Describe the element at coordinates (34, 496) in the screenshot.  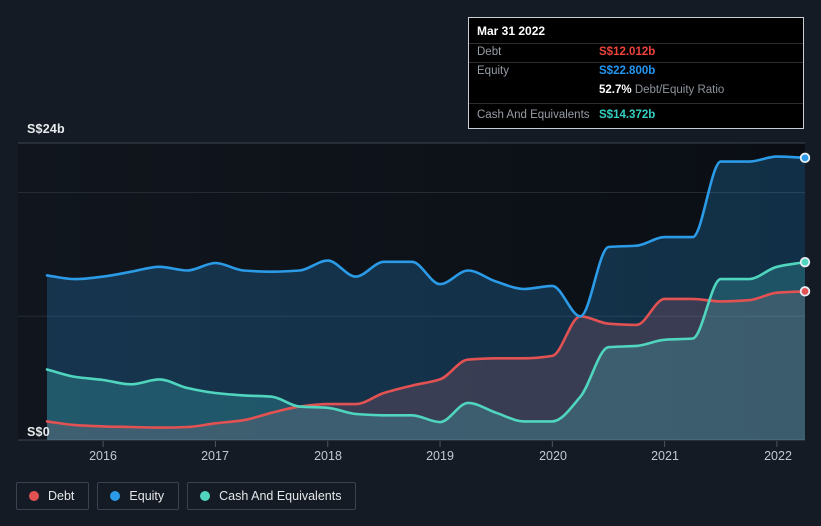
I see `debt-series-dot-icon` at that location.